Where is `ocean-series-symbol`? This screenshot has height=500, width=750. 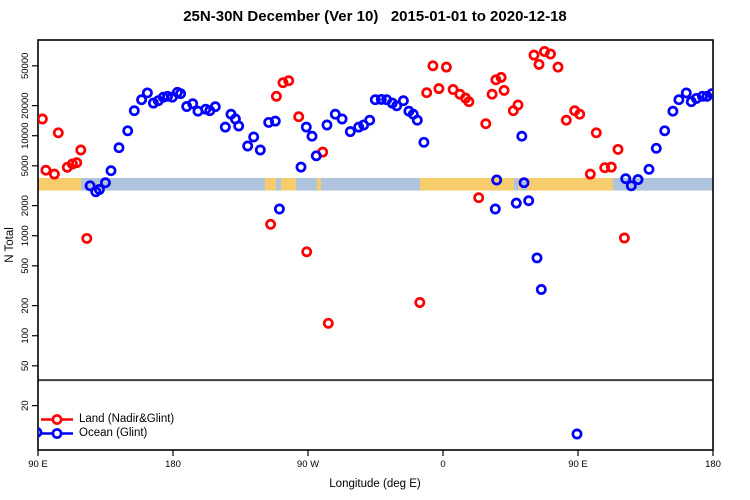 ocean-series-symbol is located at coordinates (57, 433).